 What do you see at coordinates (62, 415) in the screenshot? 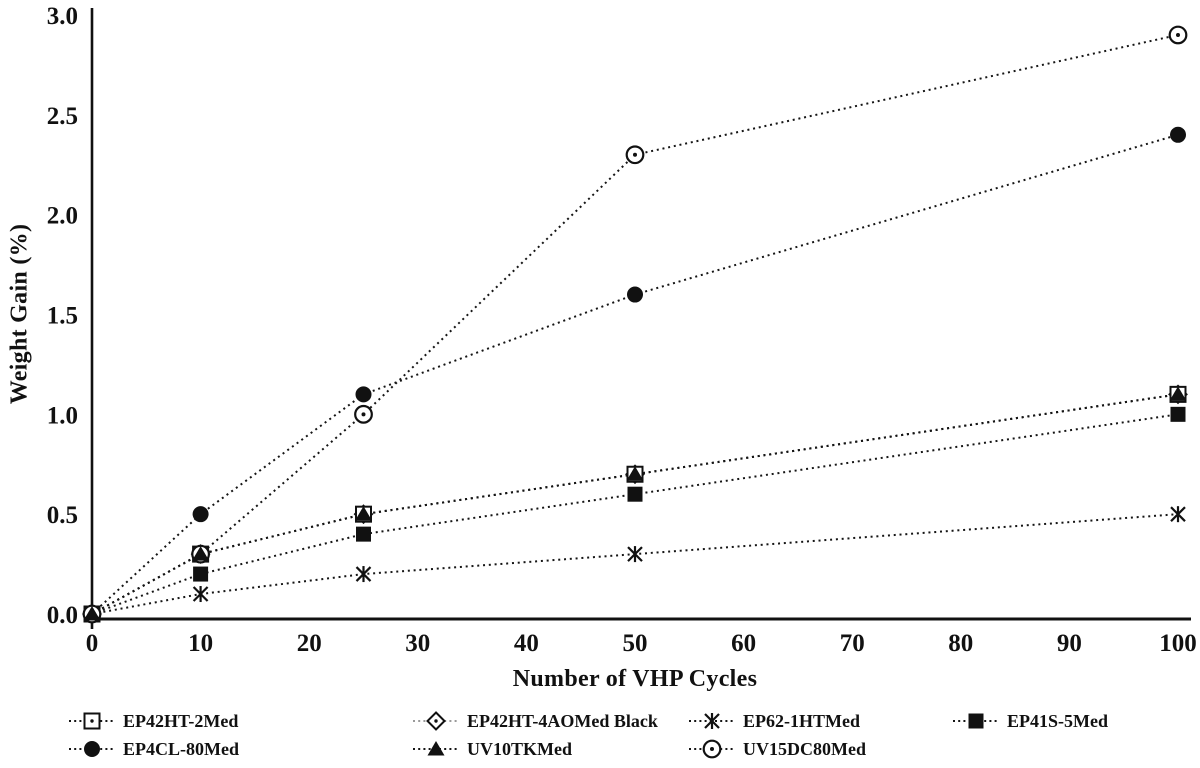
I see `y-tick-label: 1.0` at bounding box center [62, 415].